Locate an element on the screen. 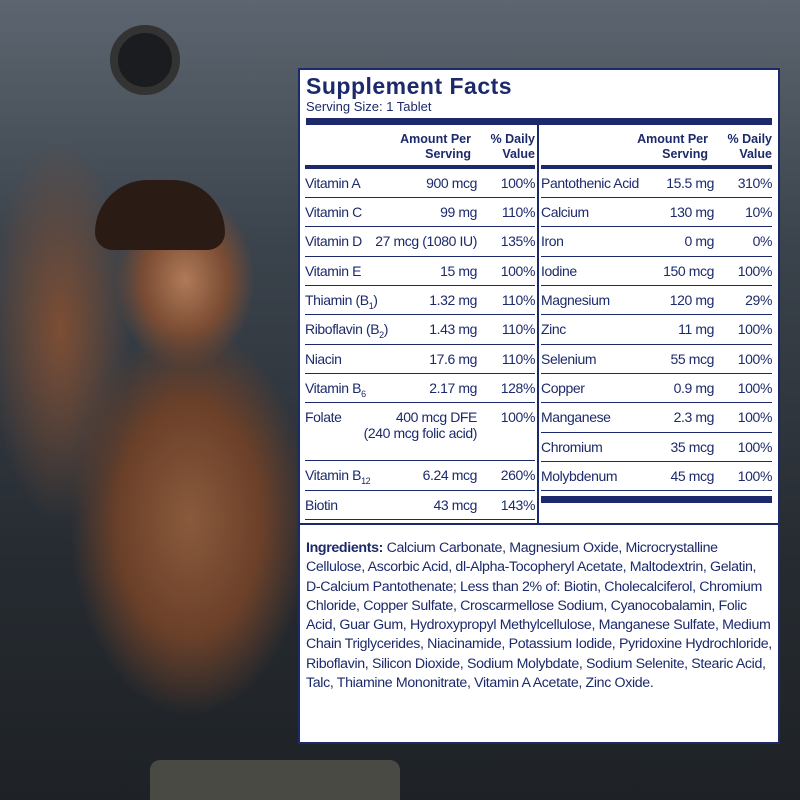  column-divider is located at coordinates (538, 324).